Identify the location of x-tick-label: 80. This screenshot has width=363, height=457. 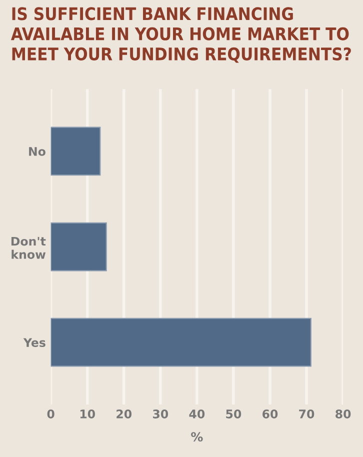
(343, 414).